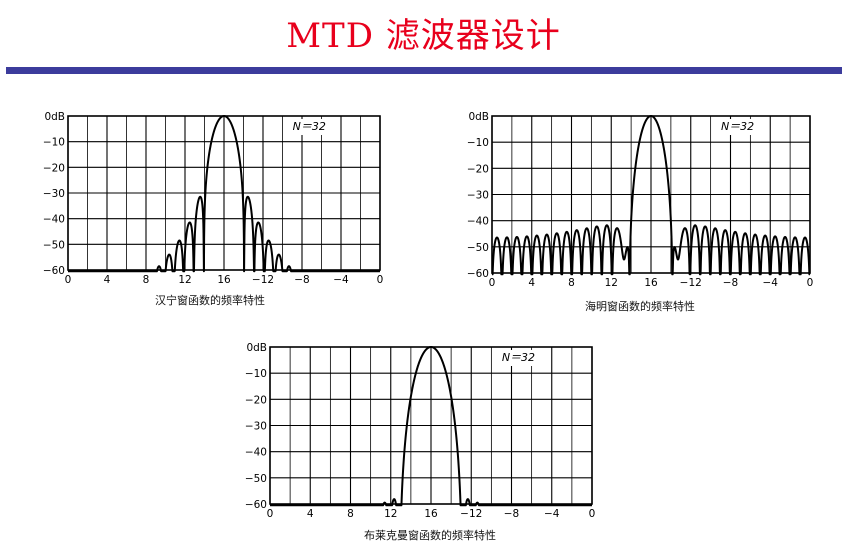 The width and height of the screenshot is (847, 551). Describe the element at coordinates (424, 70) in the screenshot. I see `title-divider` at that location.